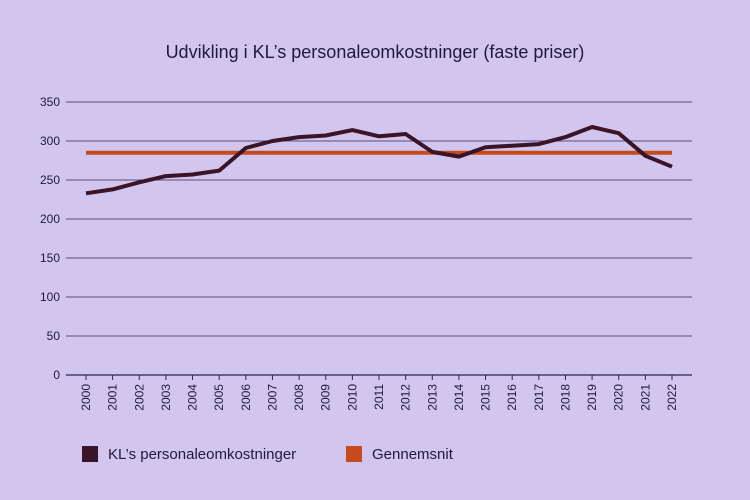 The image size is (750, 500). I want to click on series-lines, so click(379, 160).